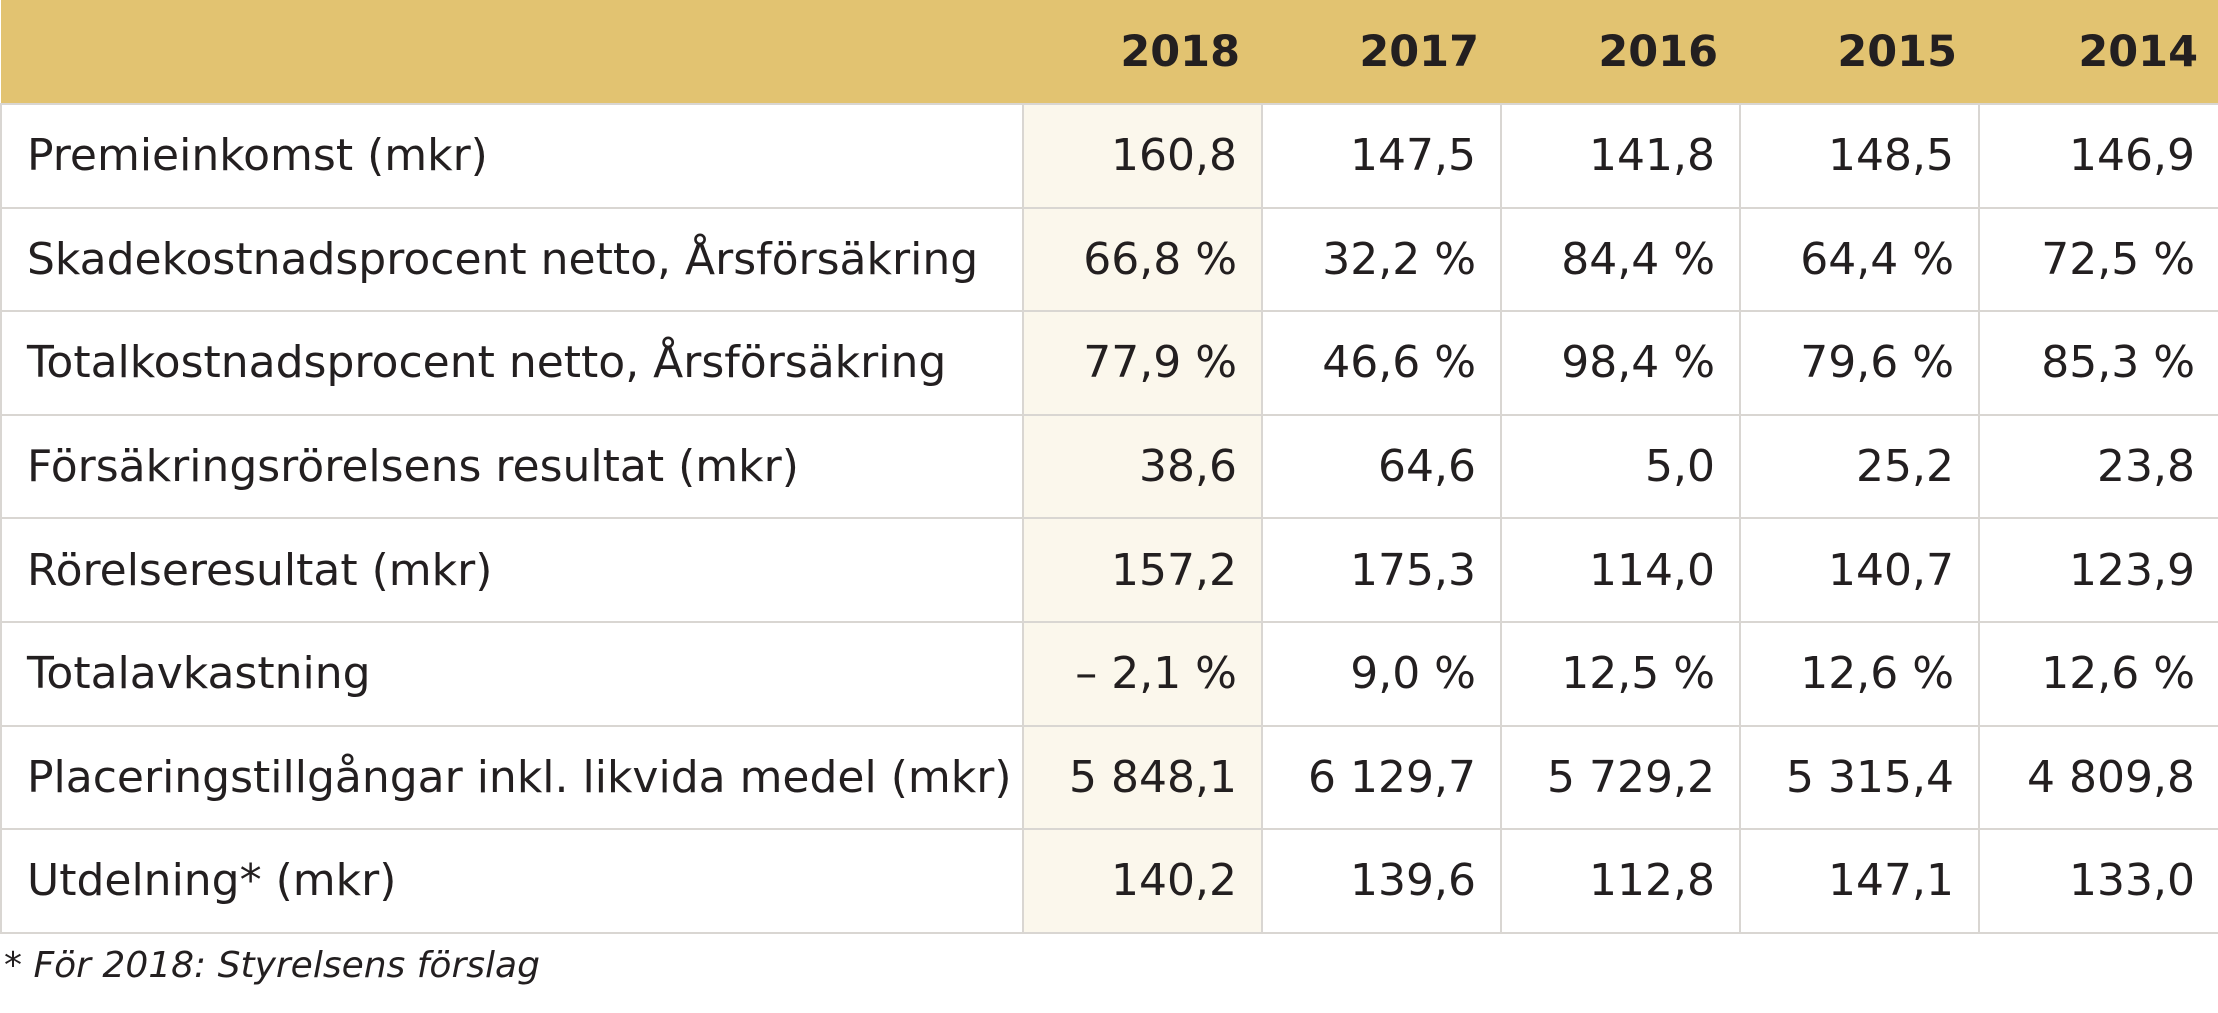  I want to click on table-cell: 147,5, so click(1381, 156).